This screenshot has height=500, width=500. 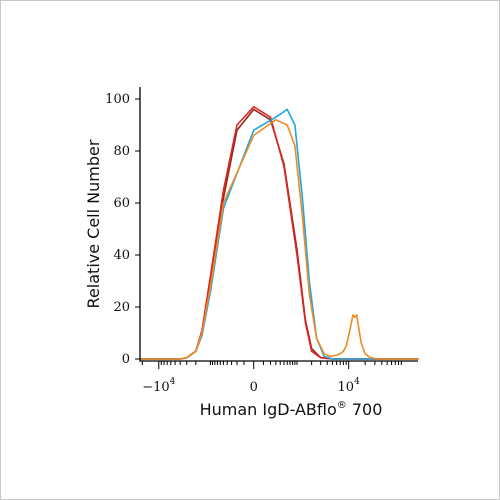 What do you see at coordinates (121, 151) in the screenshot?
I see `y-tick-label: 80` at bounding box center [121, 151].